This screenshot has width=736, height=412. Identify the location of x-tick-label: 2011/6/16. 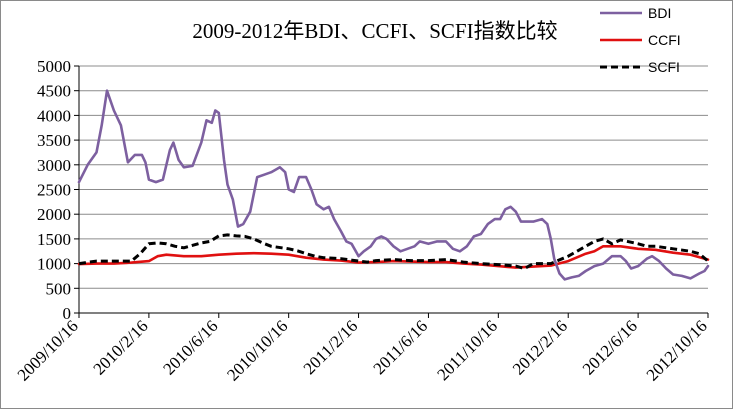
(401, 347).